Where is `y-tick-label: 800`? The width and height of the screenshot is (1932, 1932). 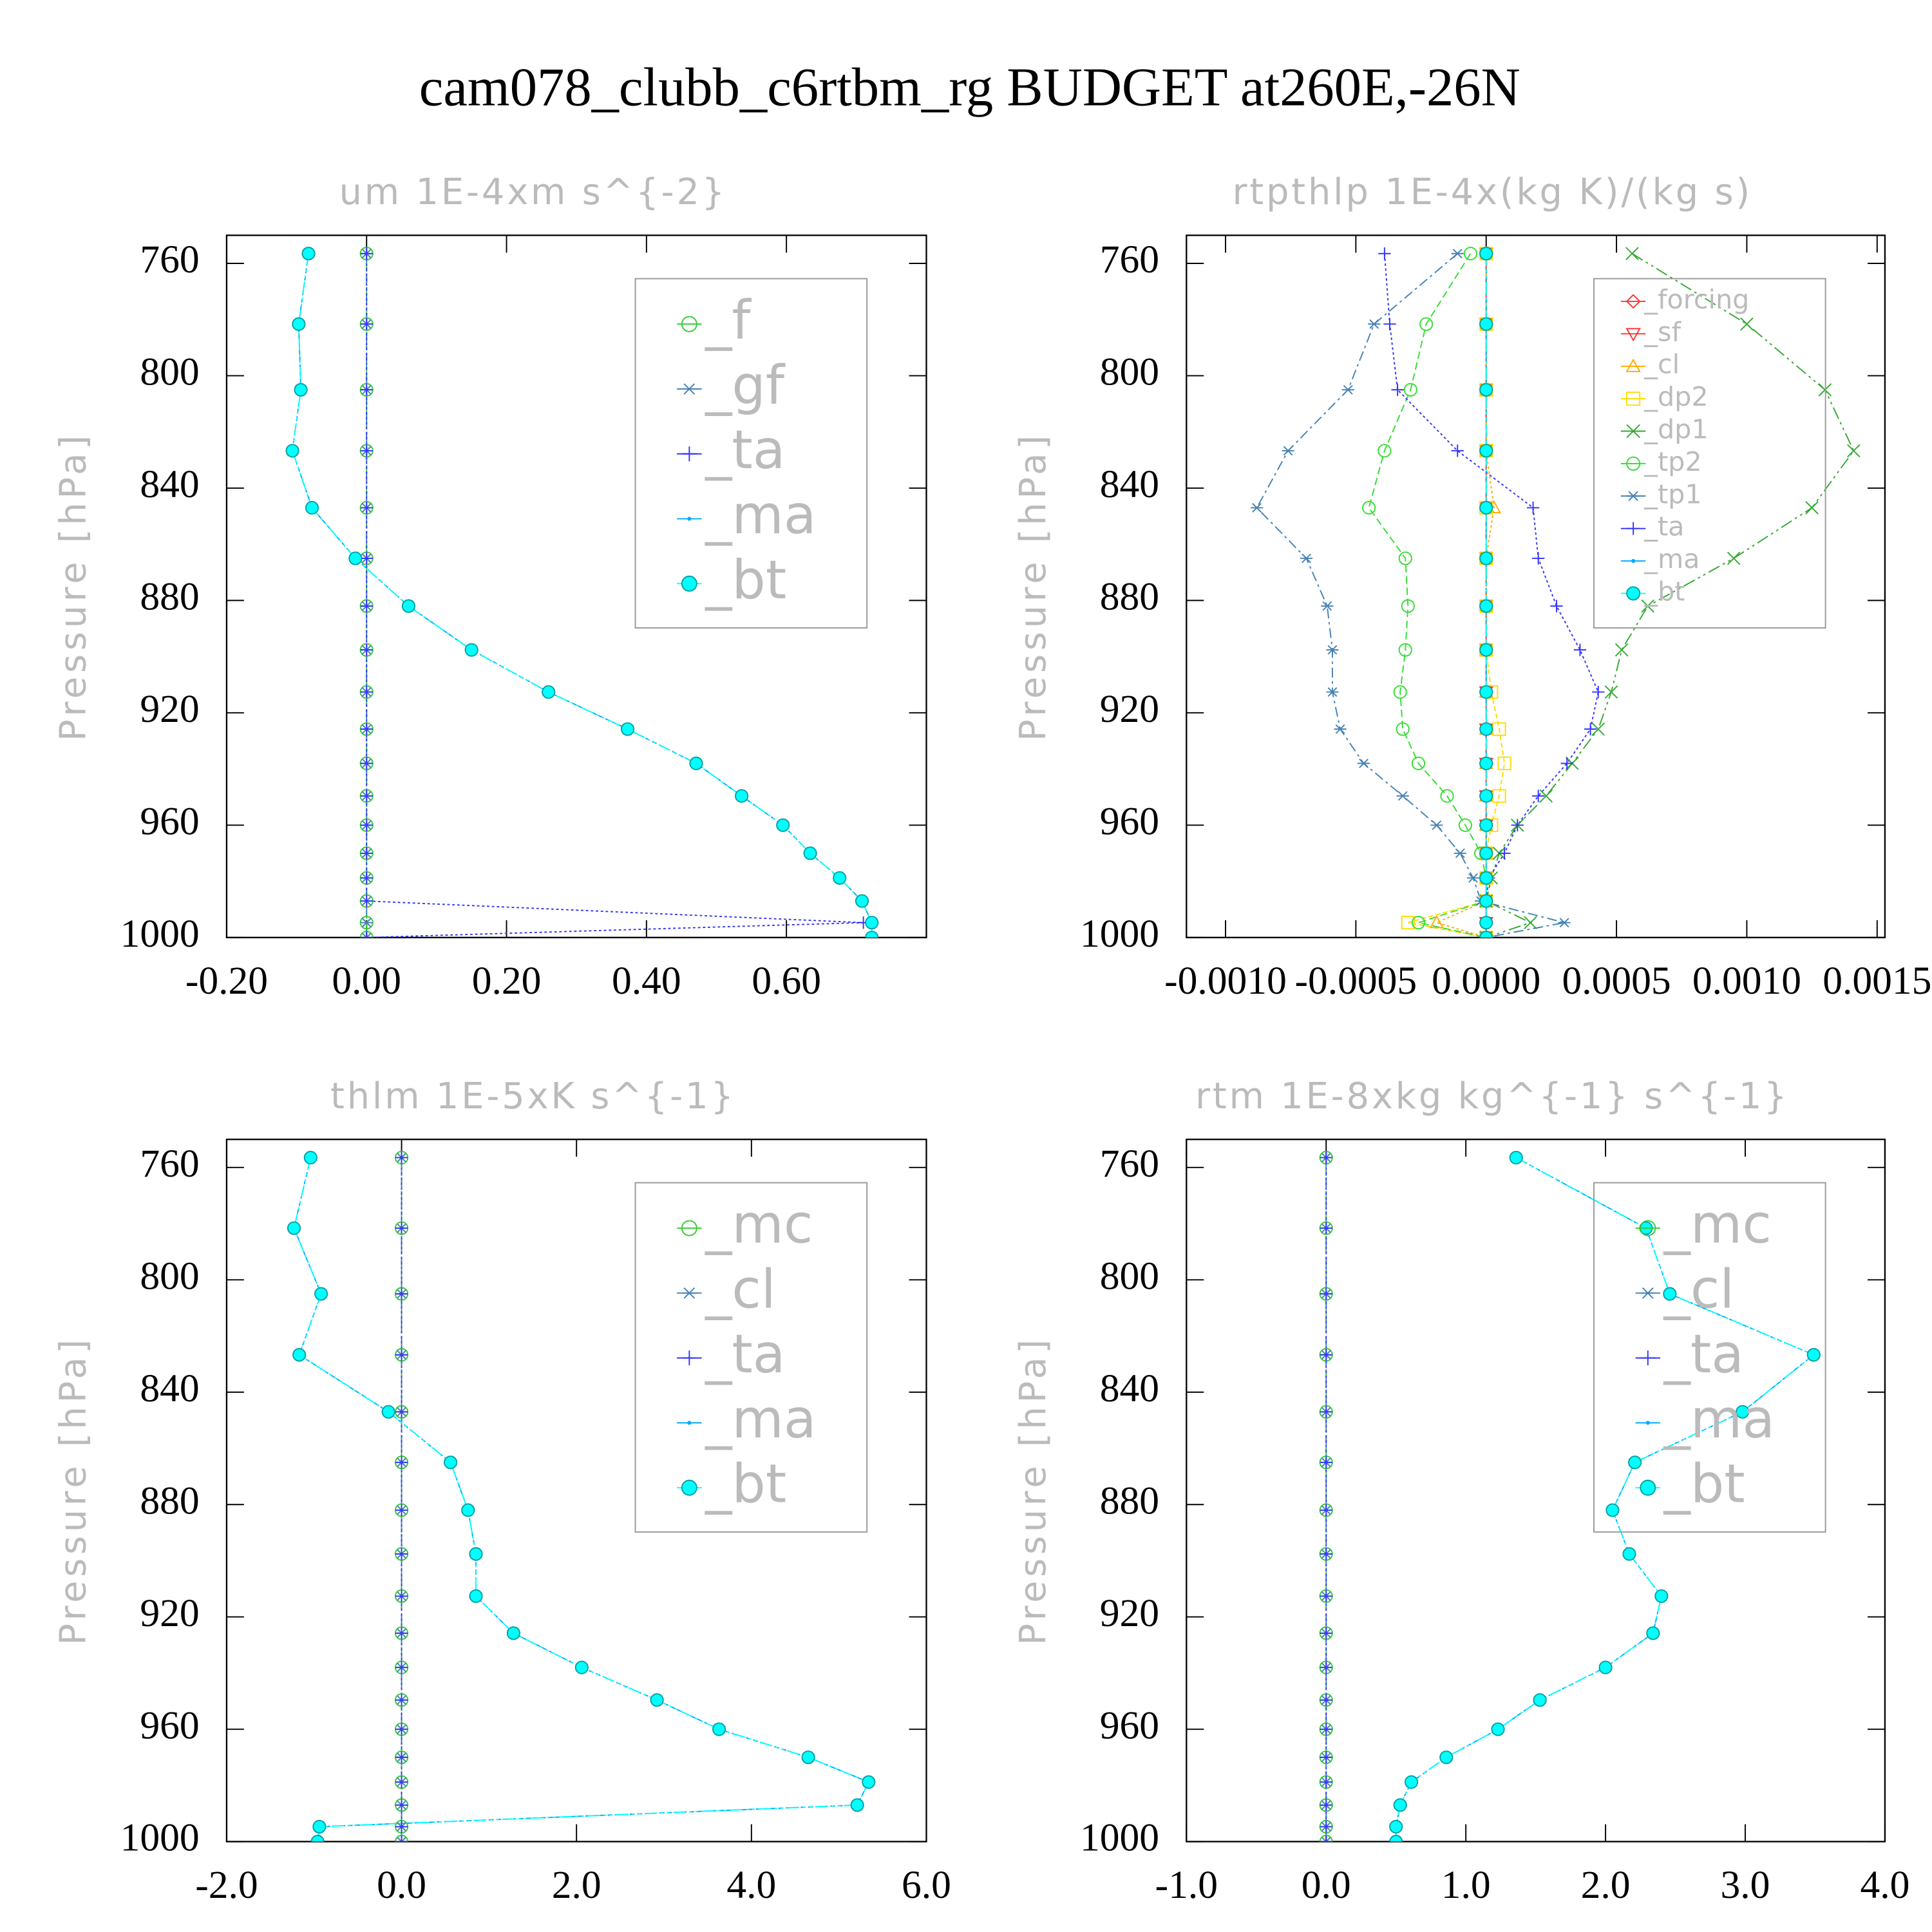
y-tick-label: 800 is located at coordinates (169, 372).